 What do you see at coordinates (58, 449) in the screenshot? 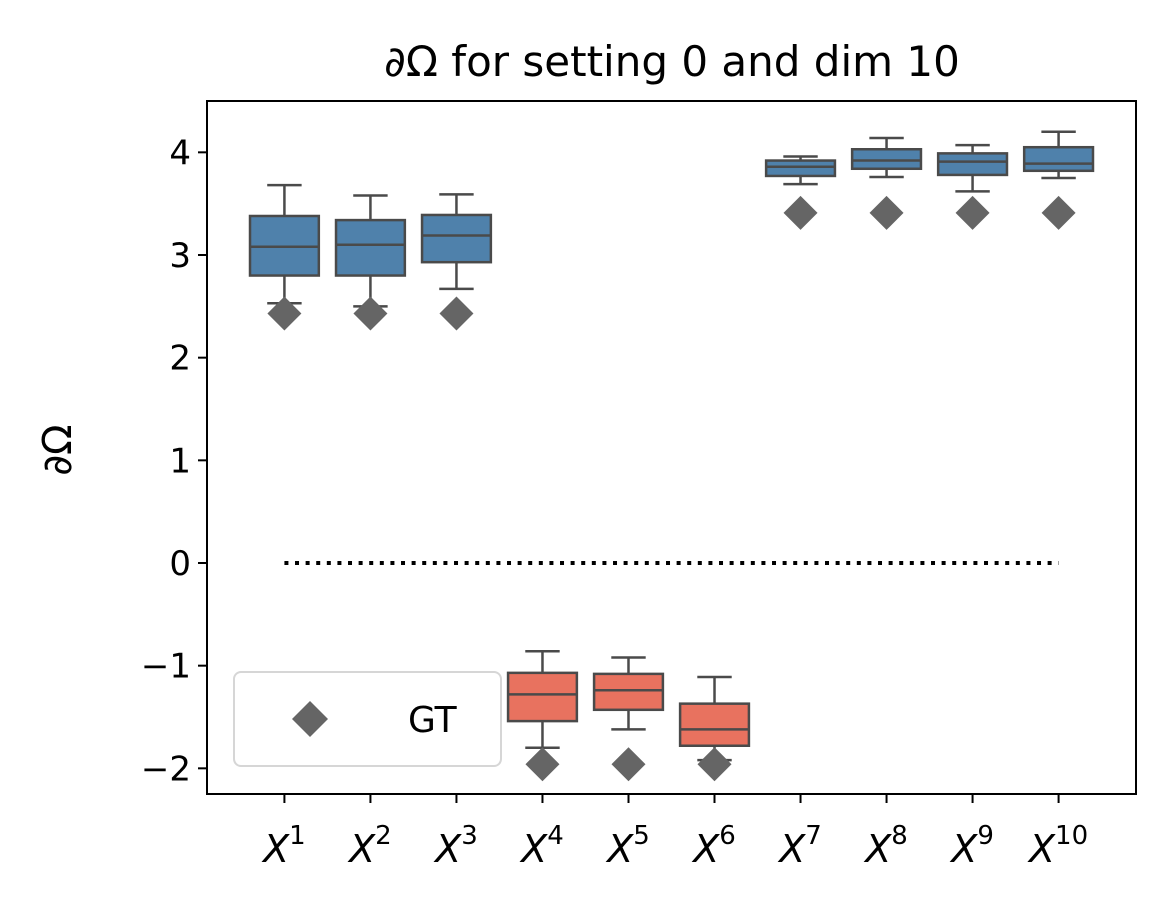
I see `y-axis-label: ∂Ω` at bounding box center [58, 449].